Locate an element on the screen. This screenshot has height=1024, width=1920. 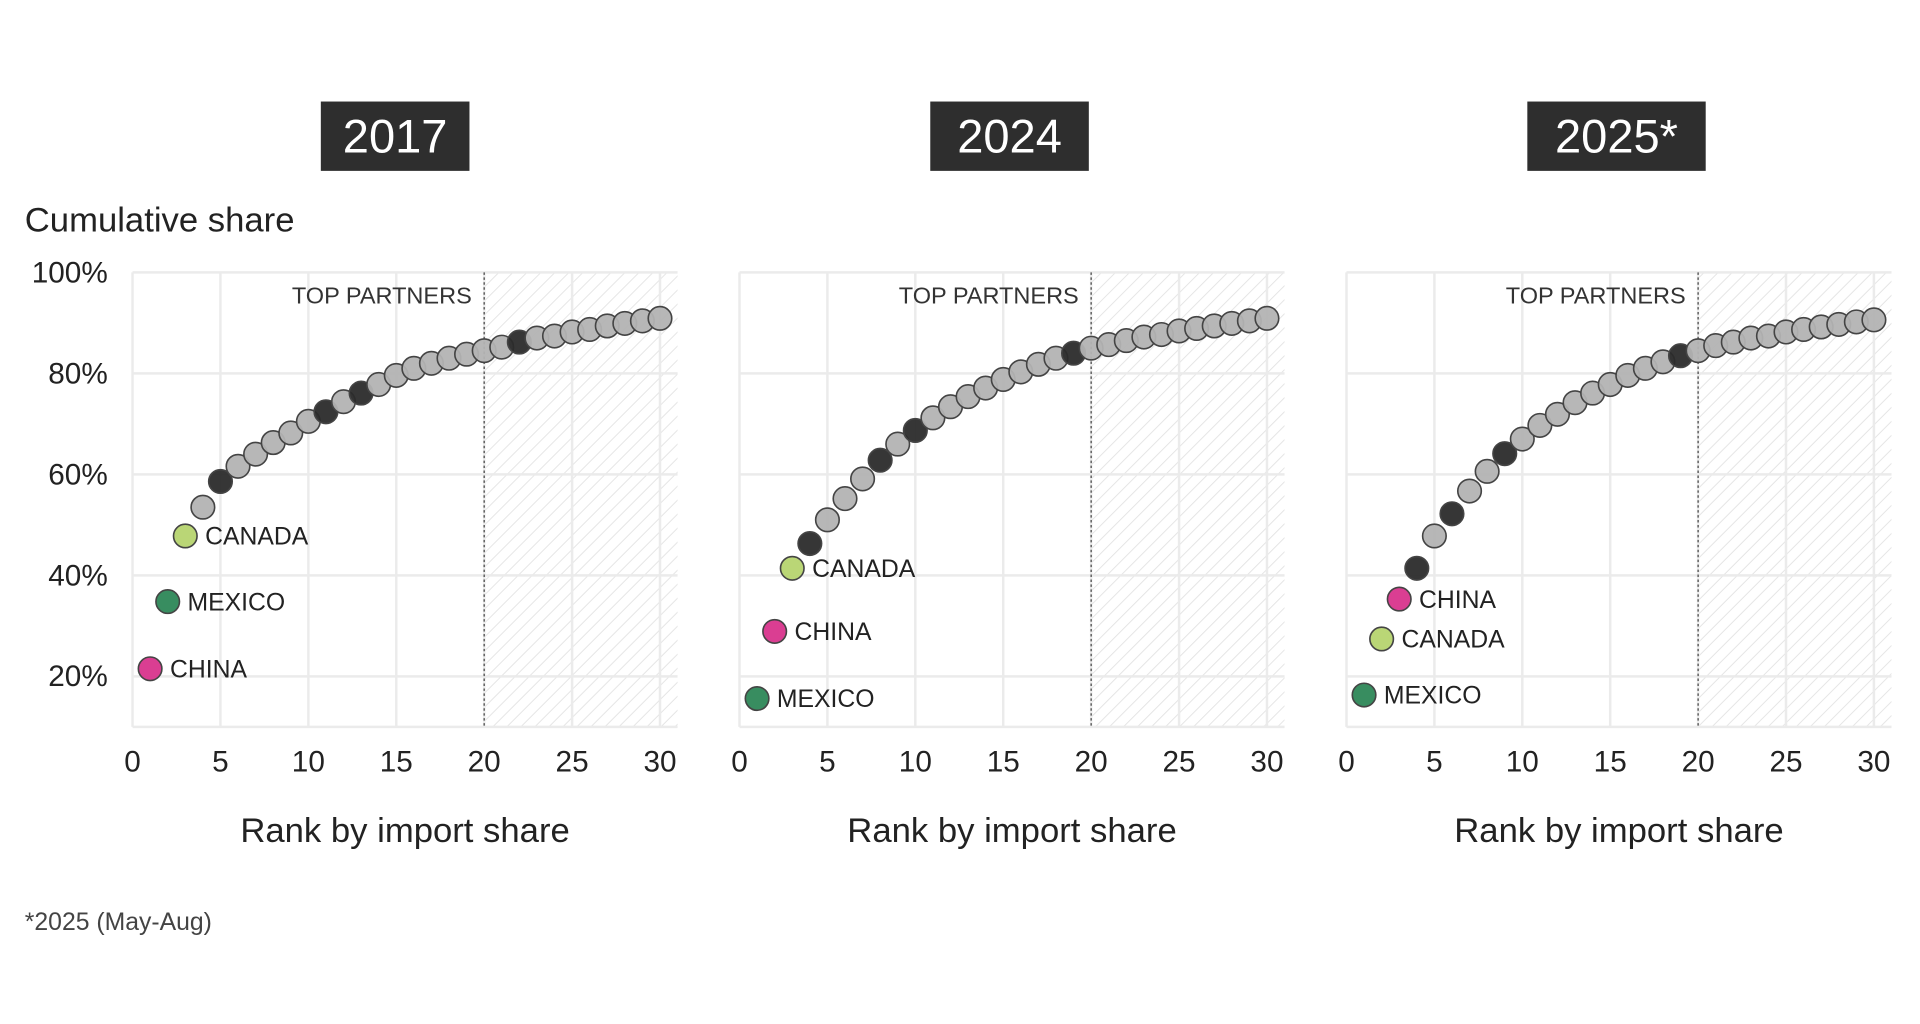
y-tick-label: 100% is located at coordinates (70, 272).